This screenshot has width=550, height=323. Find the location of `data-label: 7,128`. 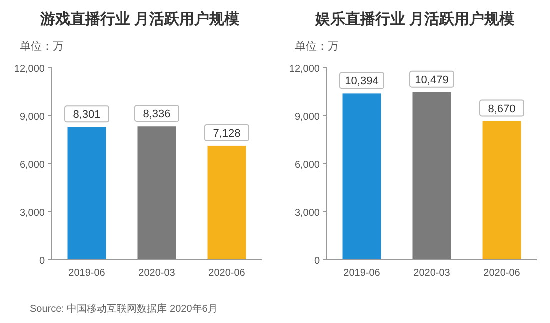

data-label: 7,128 is located at coordinates (227, 134).